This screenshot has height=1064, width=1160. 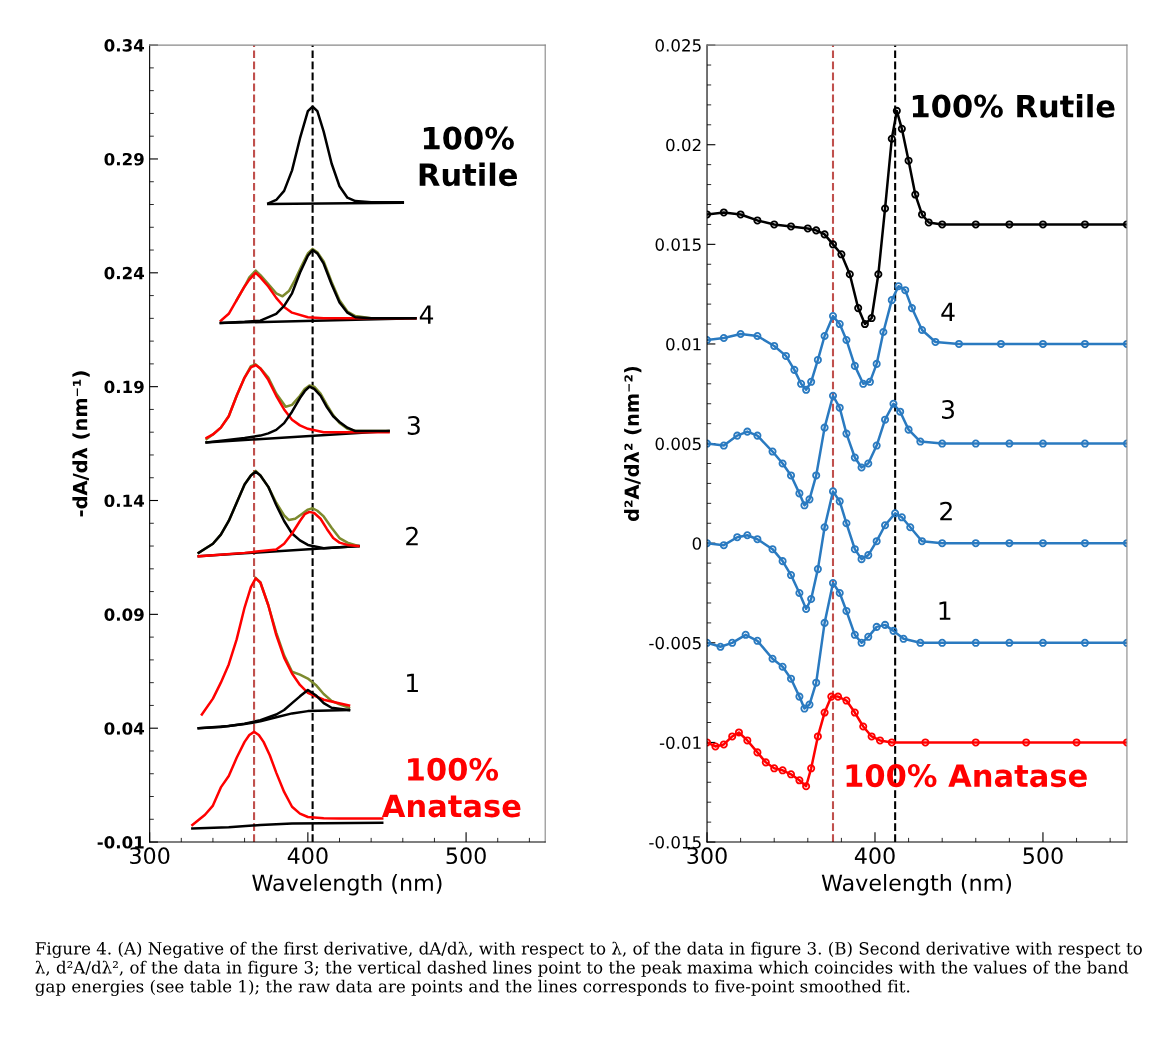 I want to click on y-tick-label: 0.14, so click(x=124, y=501).